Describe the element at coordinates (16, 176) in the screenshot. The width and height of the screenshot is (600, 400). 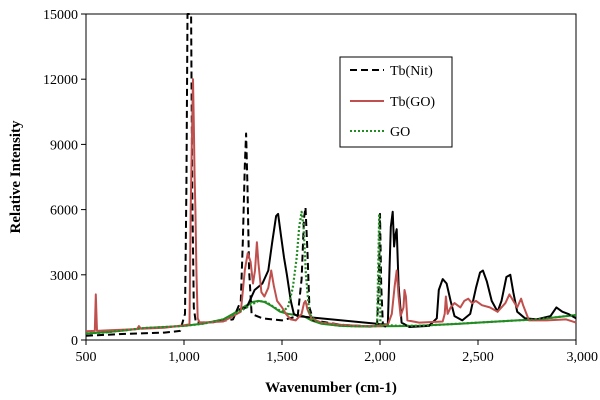
I see `y-axis-title: Relative Intensity` at that location.